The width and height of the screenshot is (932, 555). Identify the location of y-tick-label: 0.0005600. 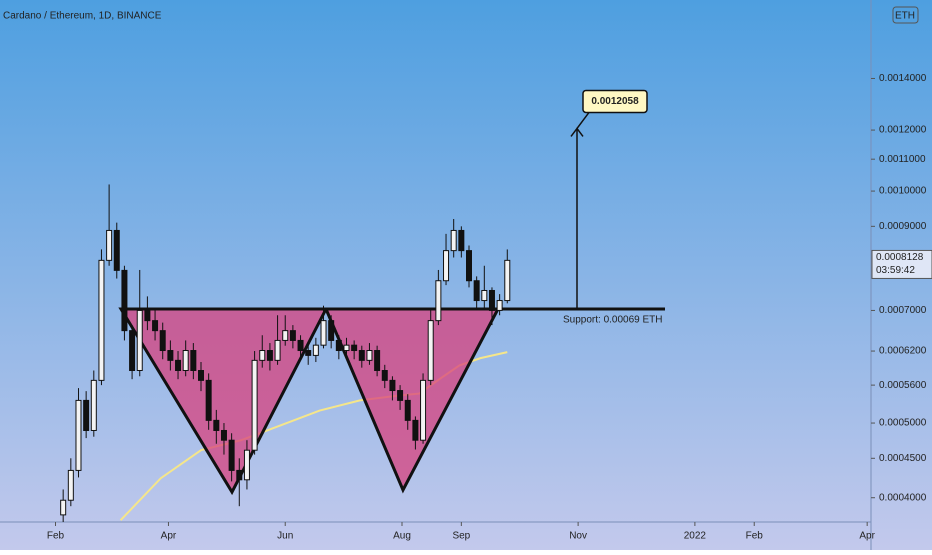
(903, 385).